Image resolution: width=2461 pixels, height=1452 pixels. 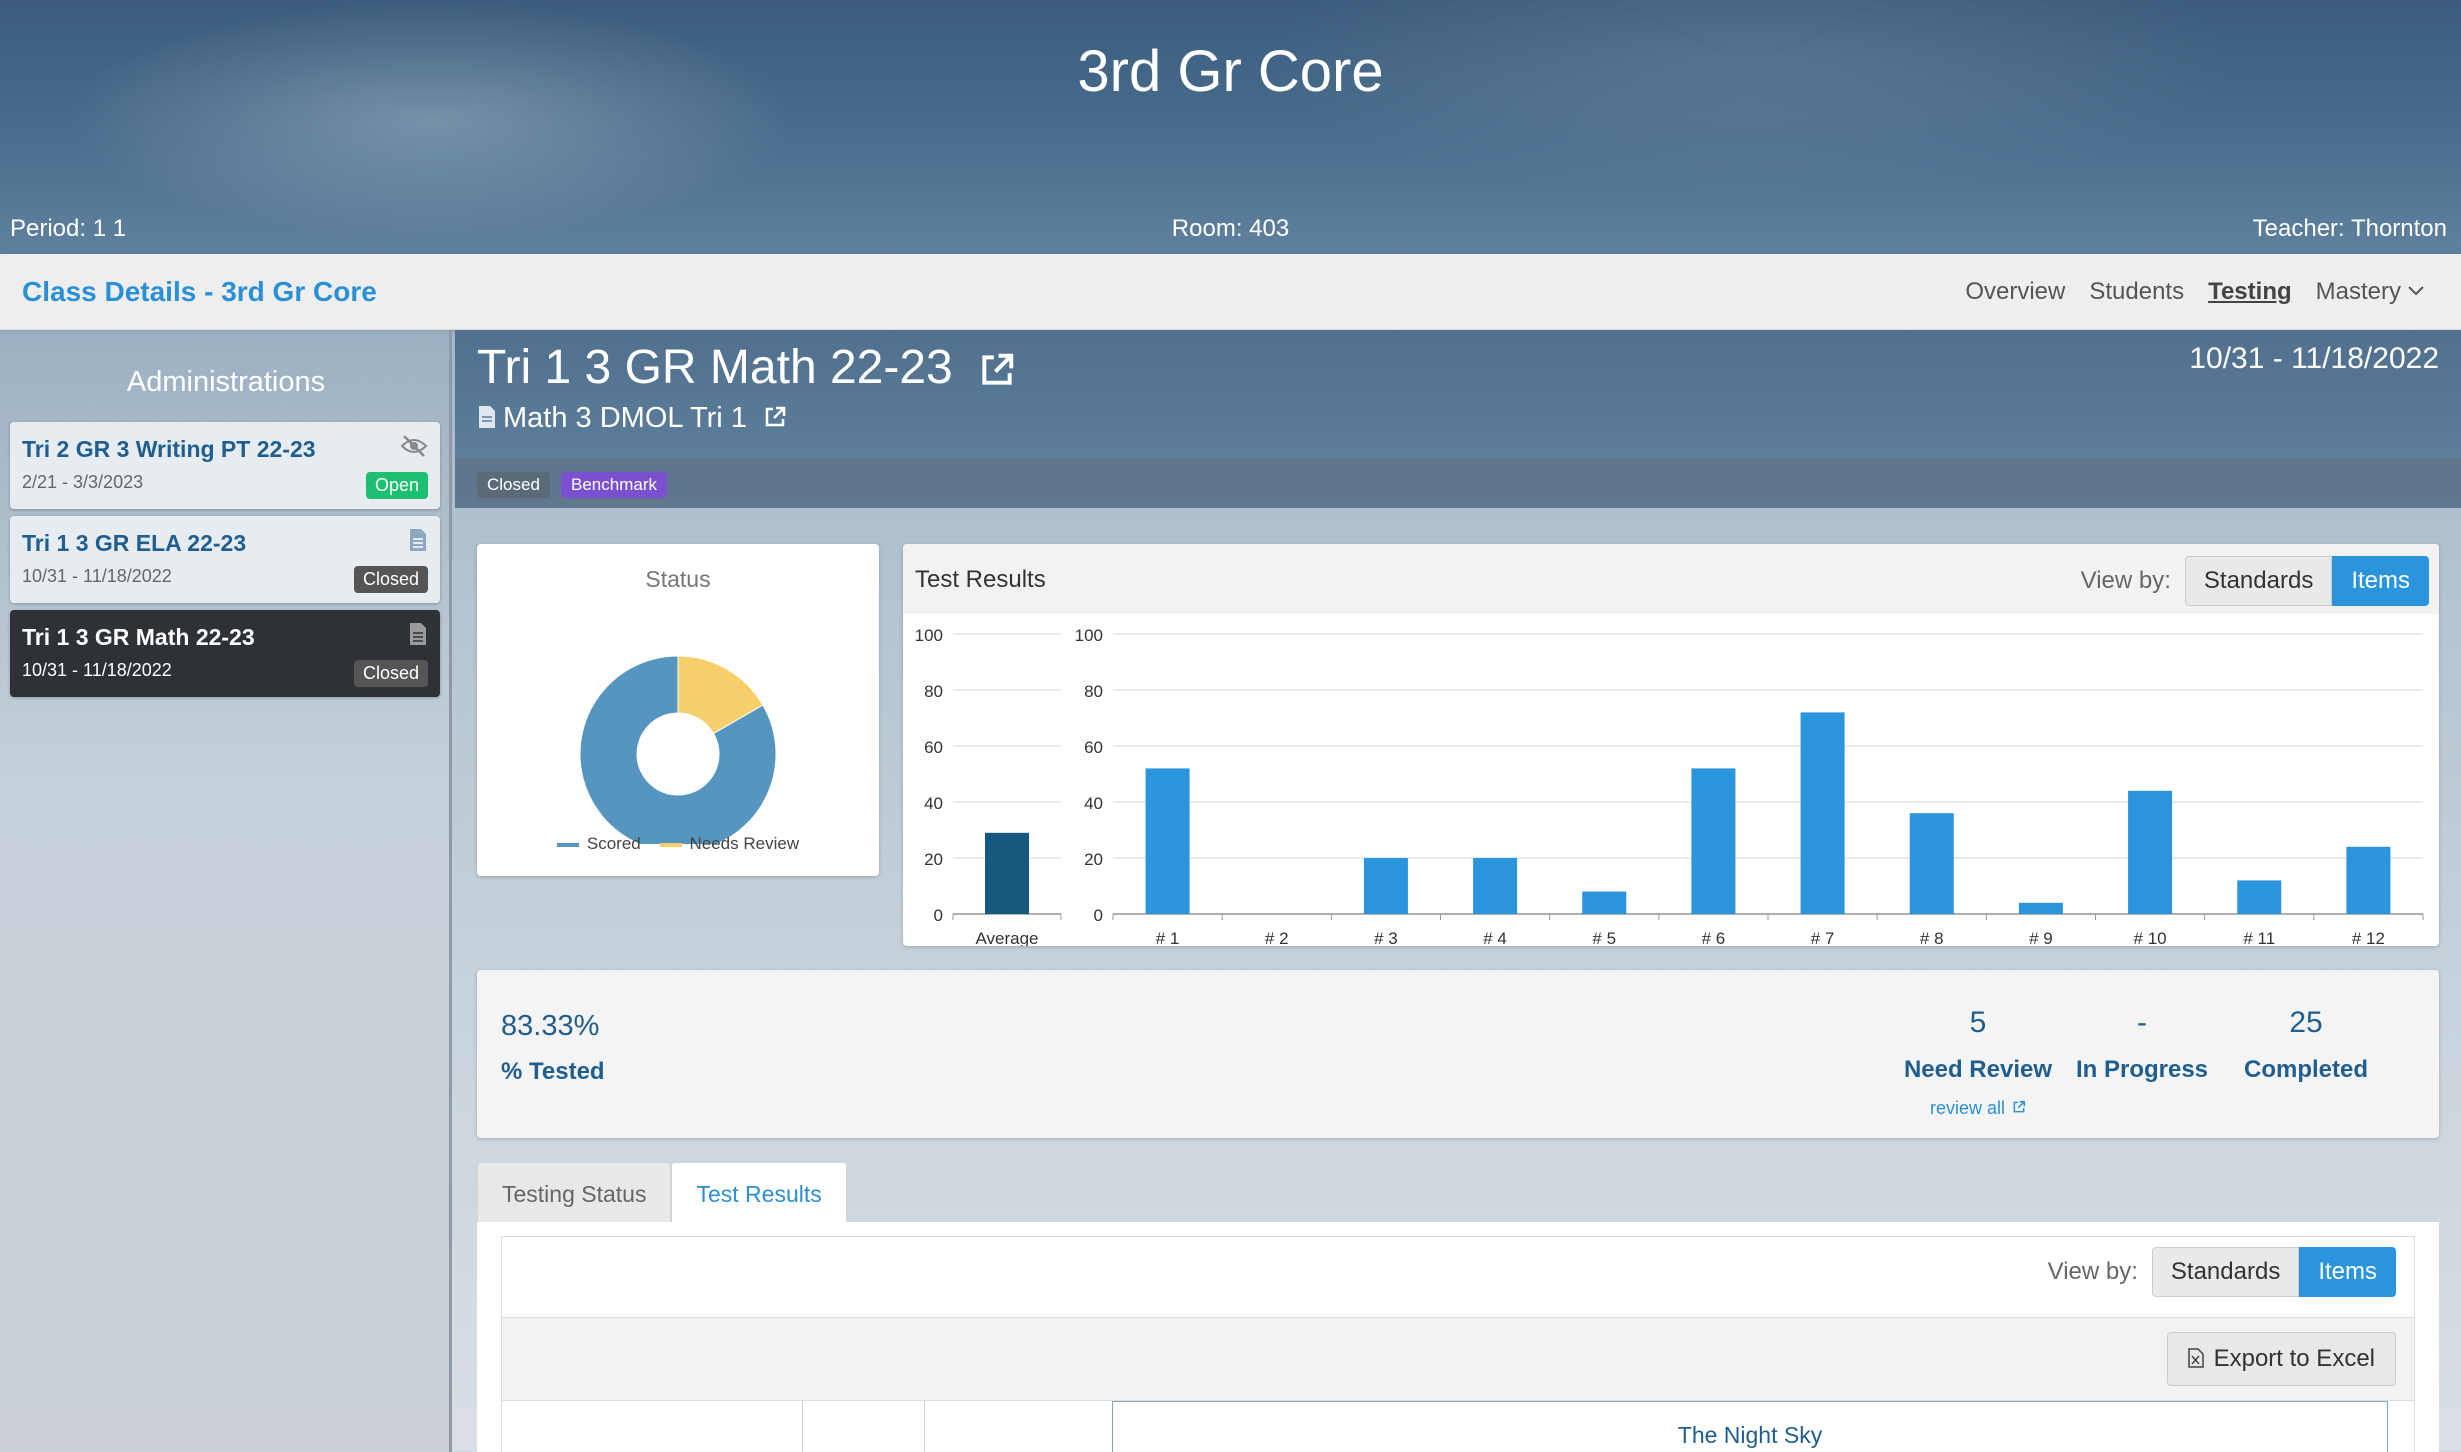 I want to click on x-tick-label: # 9, so click(x=2041, y=937).